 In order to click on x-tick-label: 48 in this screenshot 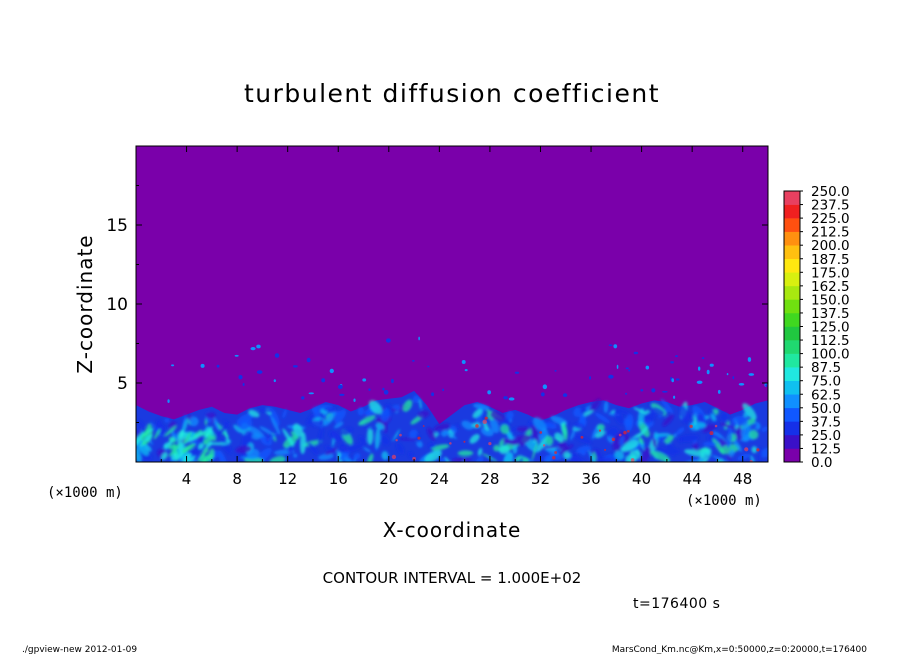, I will do `click(742, 479)`.